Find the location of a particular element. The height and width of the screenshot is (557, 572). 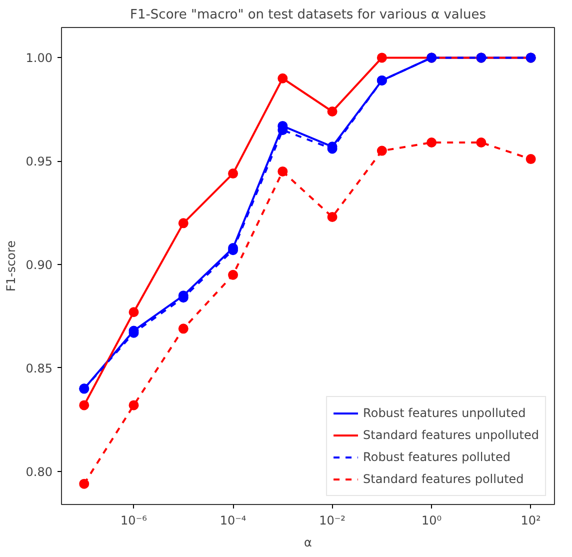

legend-label: Robust features polluted is located at coordinates (437, 457).